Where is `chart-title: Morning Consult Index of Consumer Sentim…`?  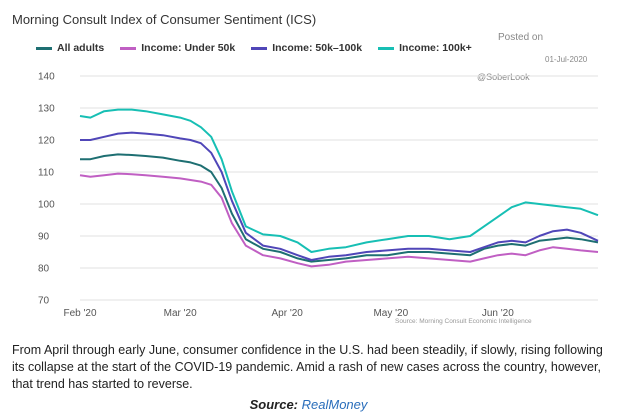
chart-title: Morning Consult Index of Consumer Sentim… is located at coordinates (164, 19).